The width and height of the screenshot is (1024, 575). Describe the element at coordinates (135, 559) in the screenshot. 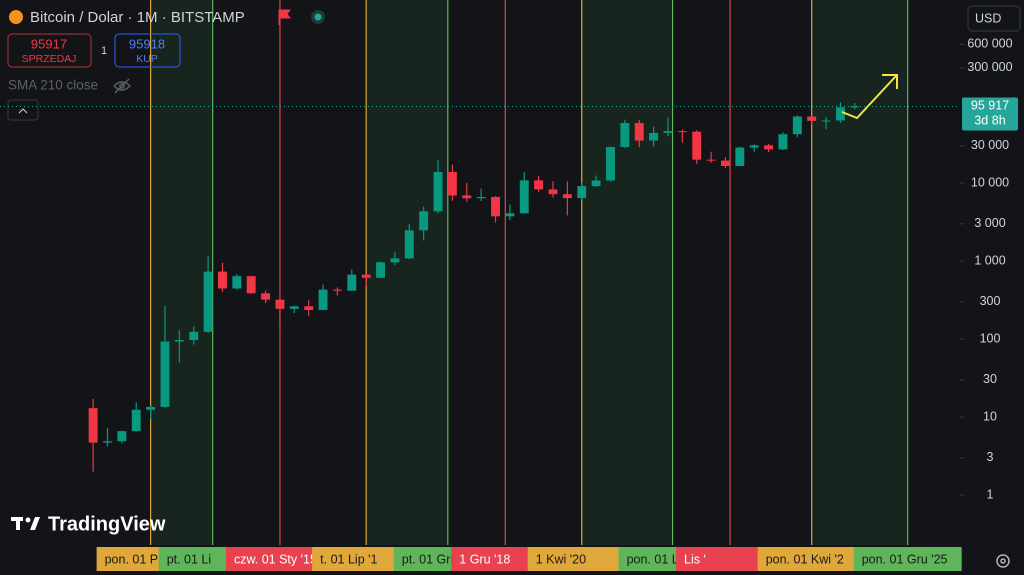

I see `event-label: pon. 01 Pa` at that location.